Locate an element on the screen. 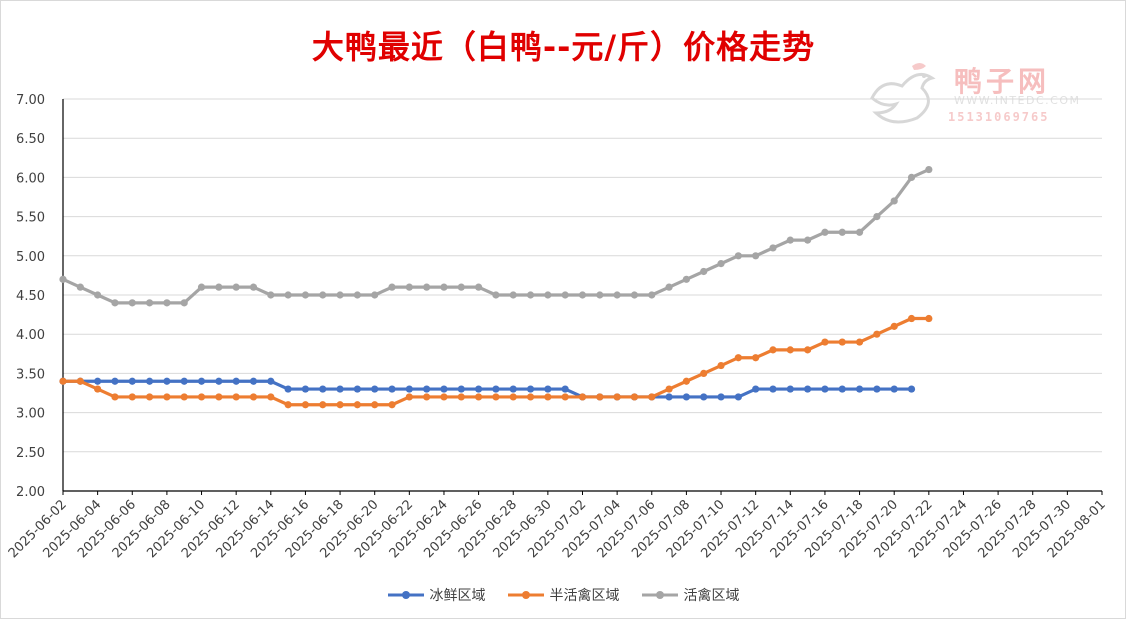 The height and width of the screenshot is (620, 1127). y-tick-label: 4.00 is located at coordinates (30, 335).